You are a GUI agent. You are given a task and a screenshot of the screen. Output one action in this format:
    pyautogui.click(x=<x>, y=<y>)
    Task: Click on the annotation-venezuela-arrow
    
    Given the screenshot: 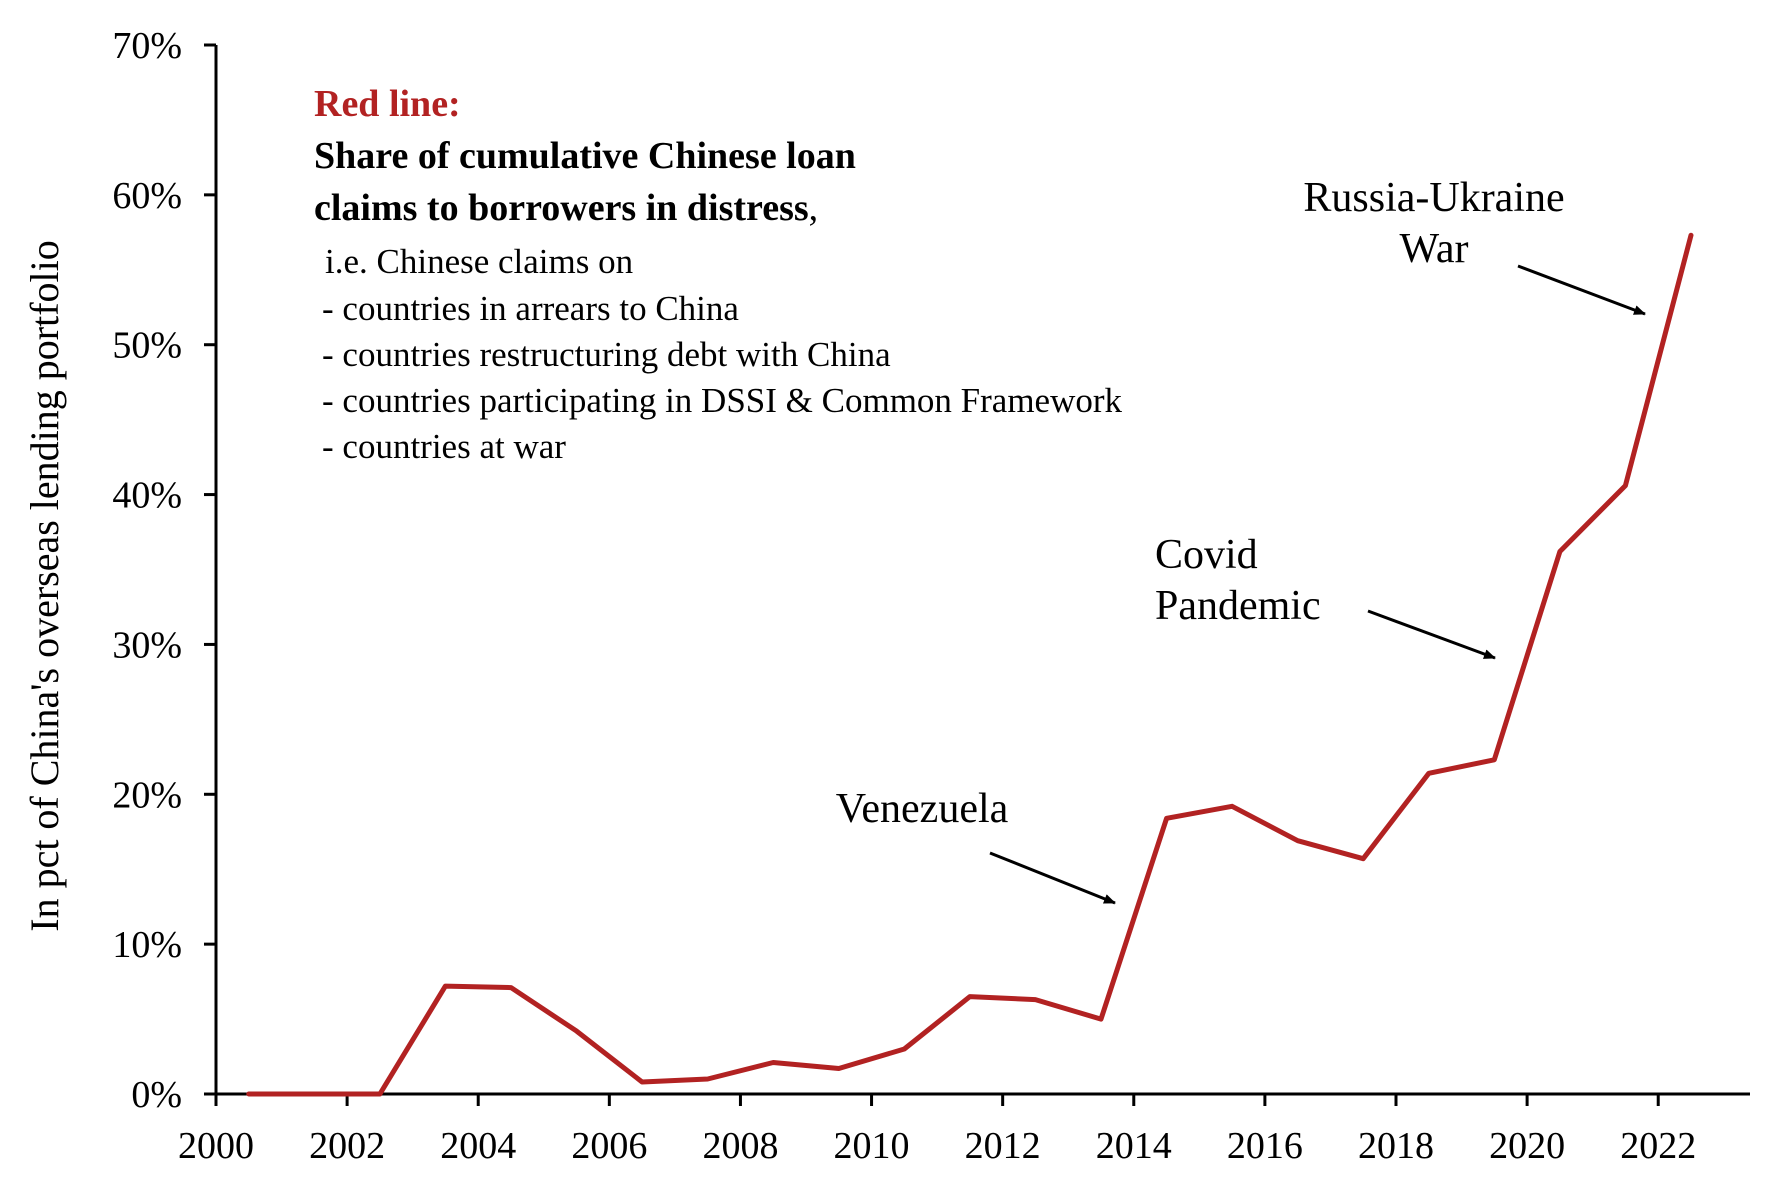 What is the action you would take?
    pyautogui.click(x=1052, y=878)
    